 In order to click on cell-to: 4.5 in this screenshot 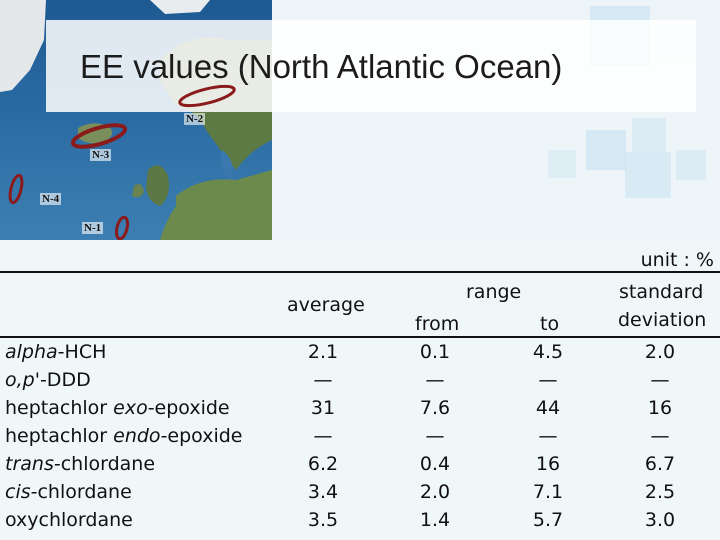, I will do `click(548, 352)`.